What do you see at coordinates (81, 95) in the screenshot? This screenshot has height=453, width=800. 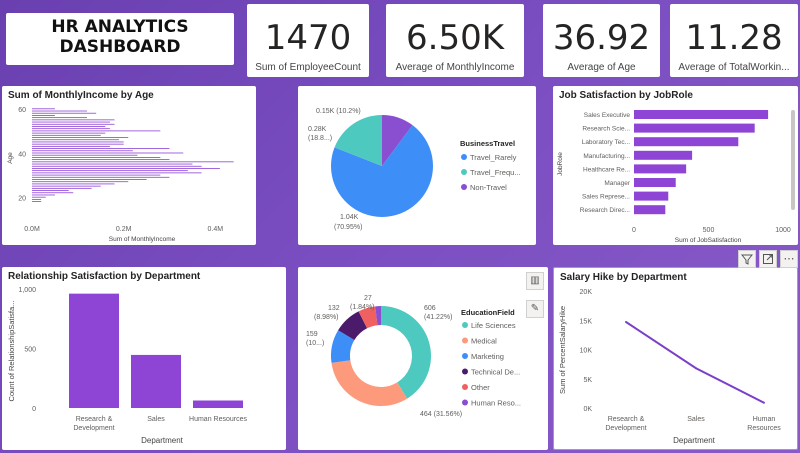 I see `chart-title: Sum of MonthlyIncome by Age` at bounding box center [81, 95].